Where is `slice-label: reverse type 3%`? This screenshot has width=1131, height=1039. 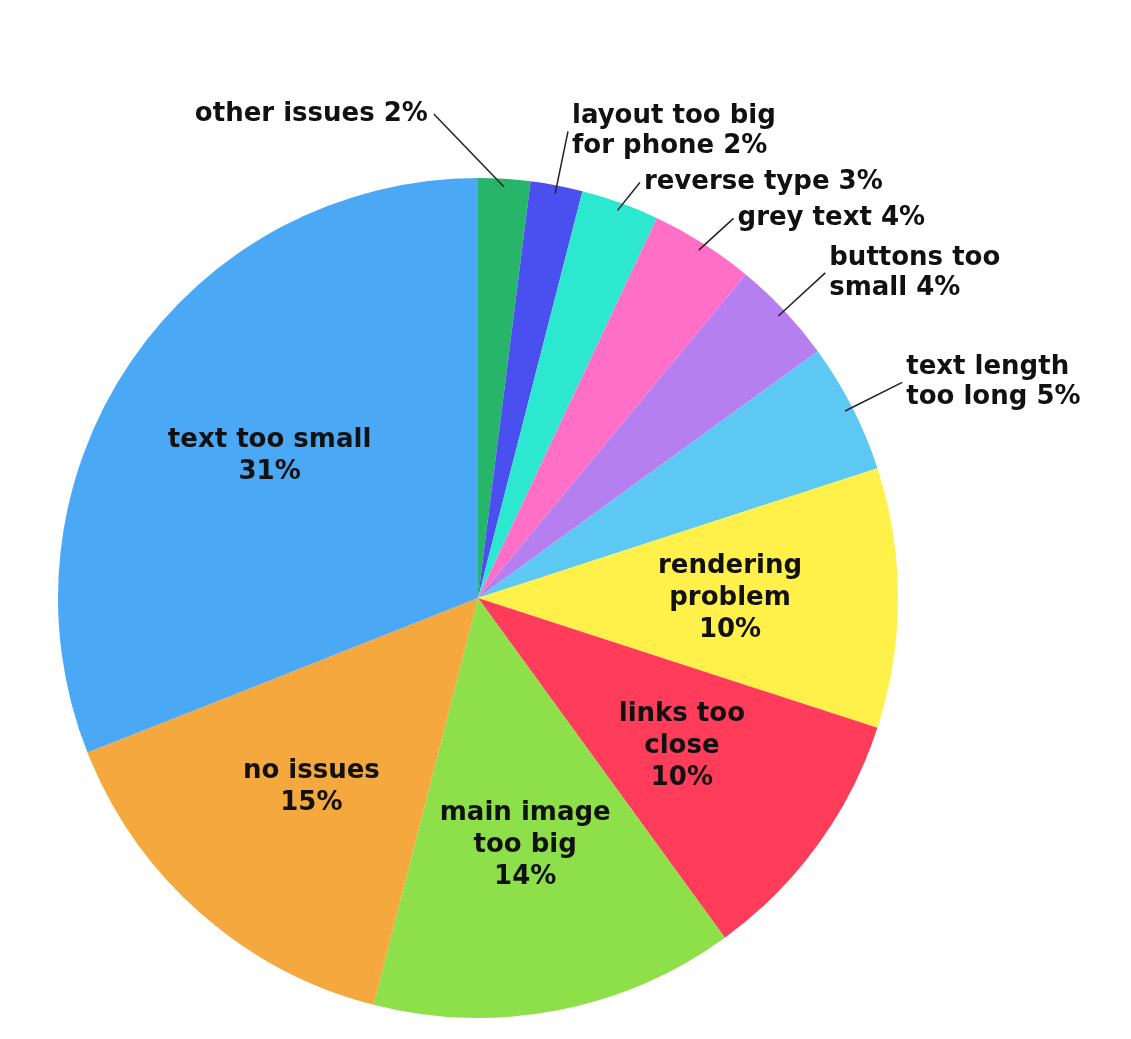
slice-label: reverse type 3% is located at coordinates (763, 180).